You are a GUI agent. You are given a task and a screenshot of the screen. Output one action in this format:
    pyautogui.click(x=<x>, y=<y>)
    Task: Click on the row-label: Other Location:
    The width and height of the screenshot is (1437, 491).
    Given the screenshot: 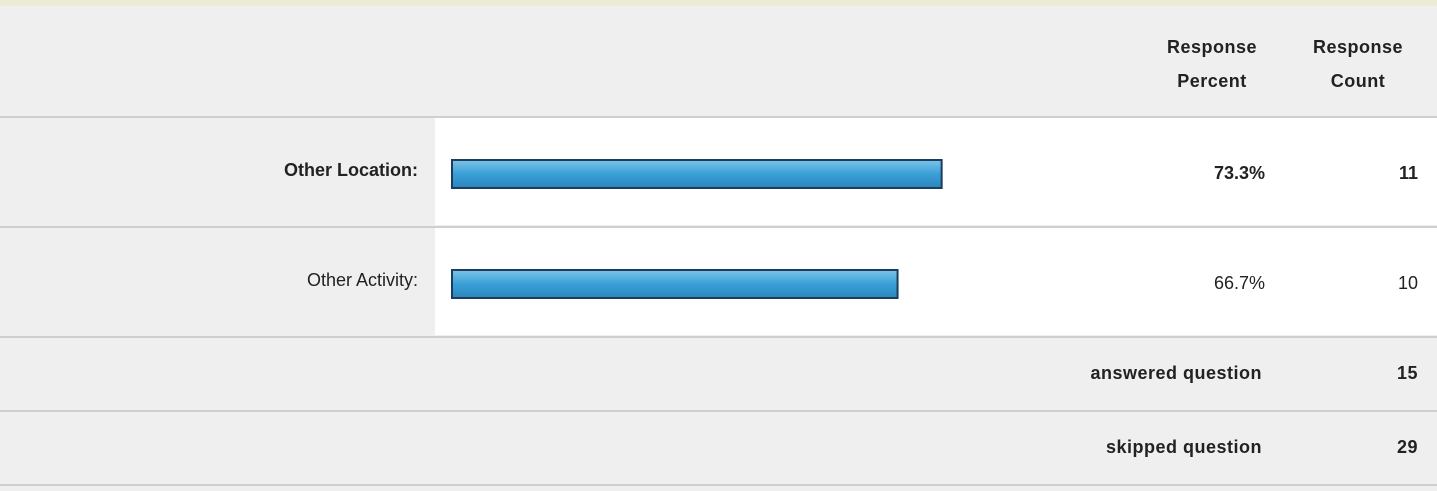 What is the action you would take?
    pyautogui.click(x=351, y=170)
    